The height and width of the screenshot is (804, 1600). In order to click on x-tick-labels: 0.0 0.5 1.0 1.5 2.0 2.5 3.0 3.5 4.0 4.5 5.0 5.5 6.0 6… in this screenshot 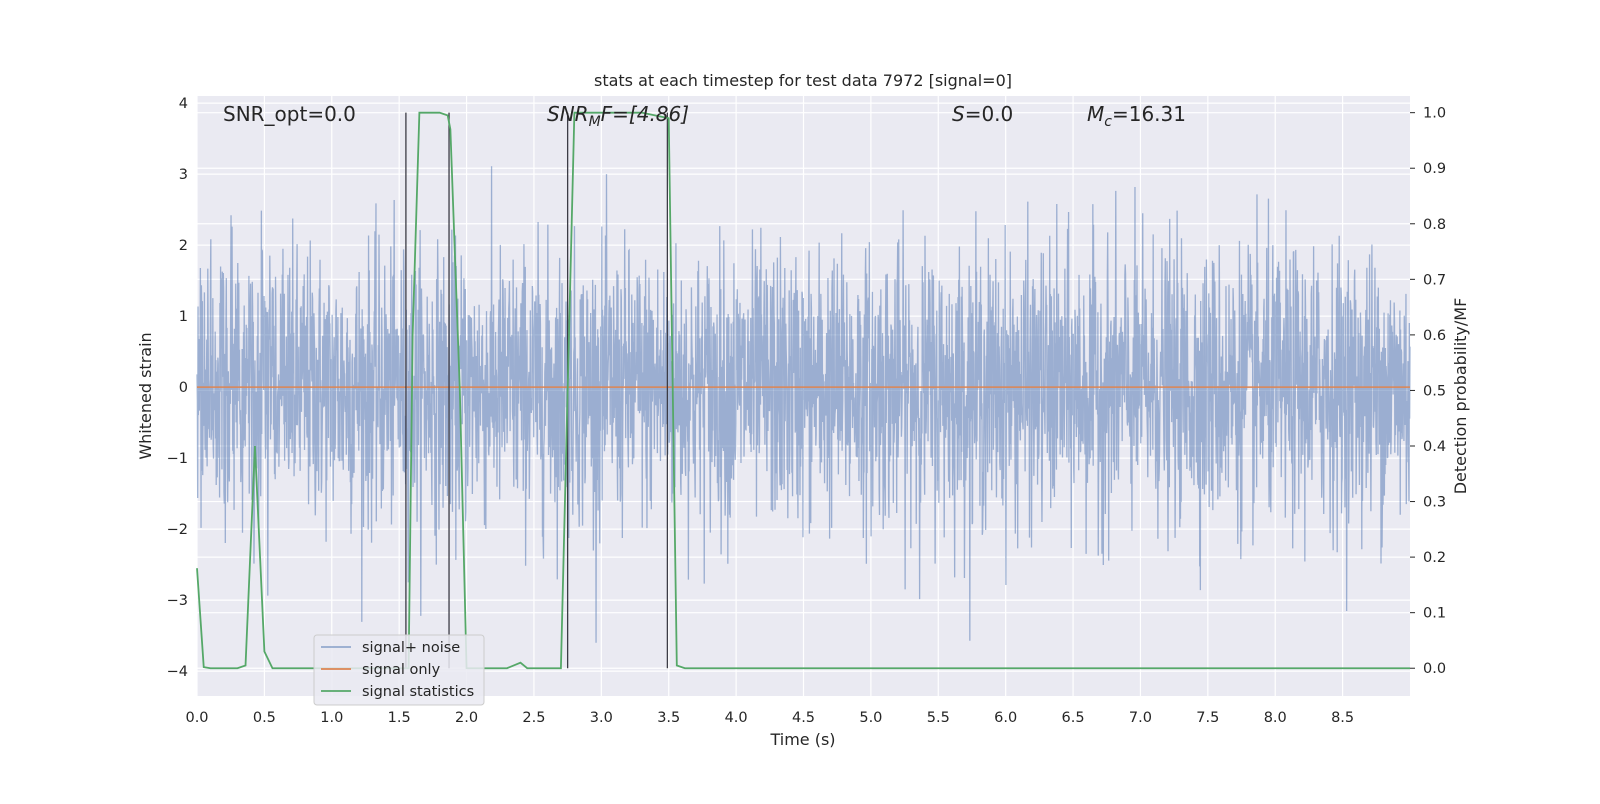, I will do `click(769, 718)`.